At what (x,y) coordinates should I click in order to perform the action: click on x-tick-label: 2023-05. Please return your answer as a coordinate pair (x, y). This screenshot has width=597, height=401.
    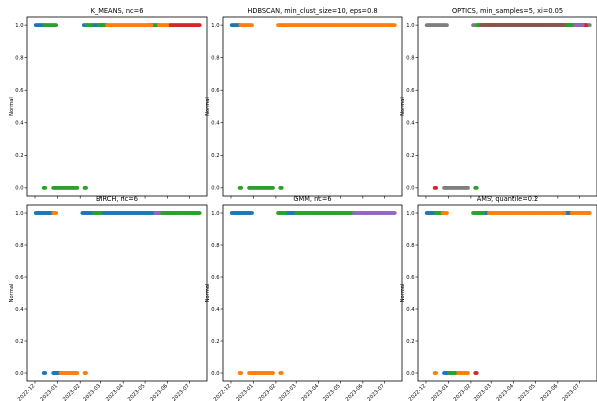
    Looking at the image, I should click on (527, 392).